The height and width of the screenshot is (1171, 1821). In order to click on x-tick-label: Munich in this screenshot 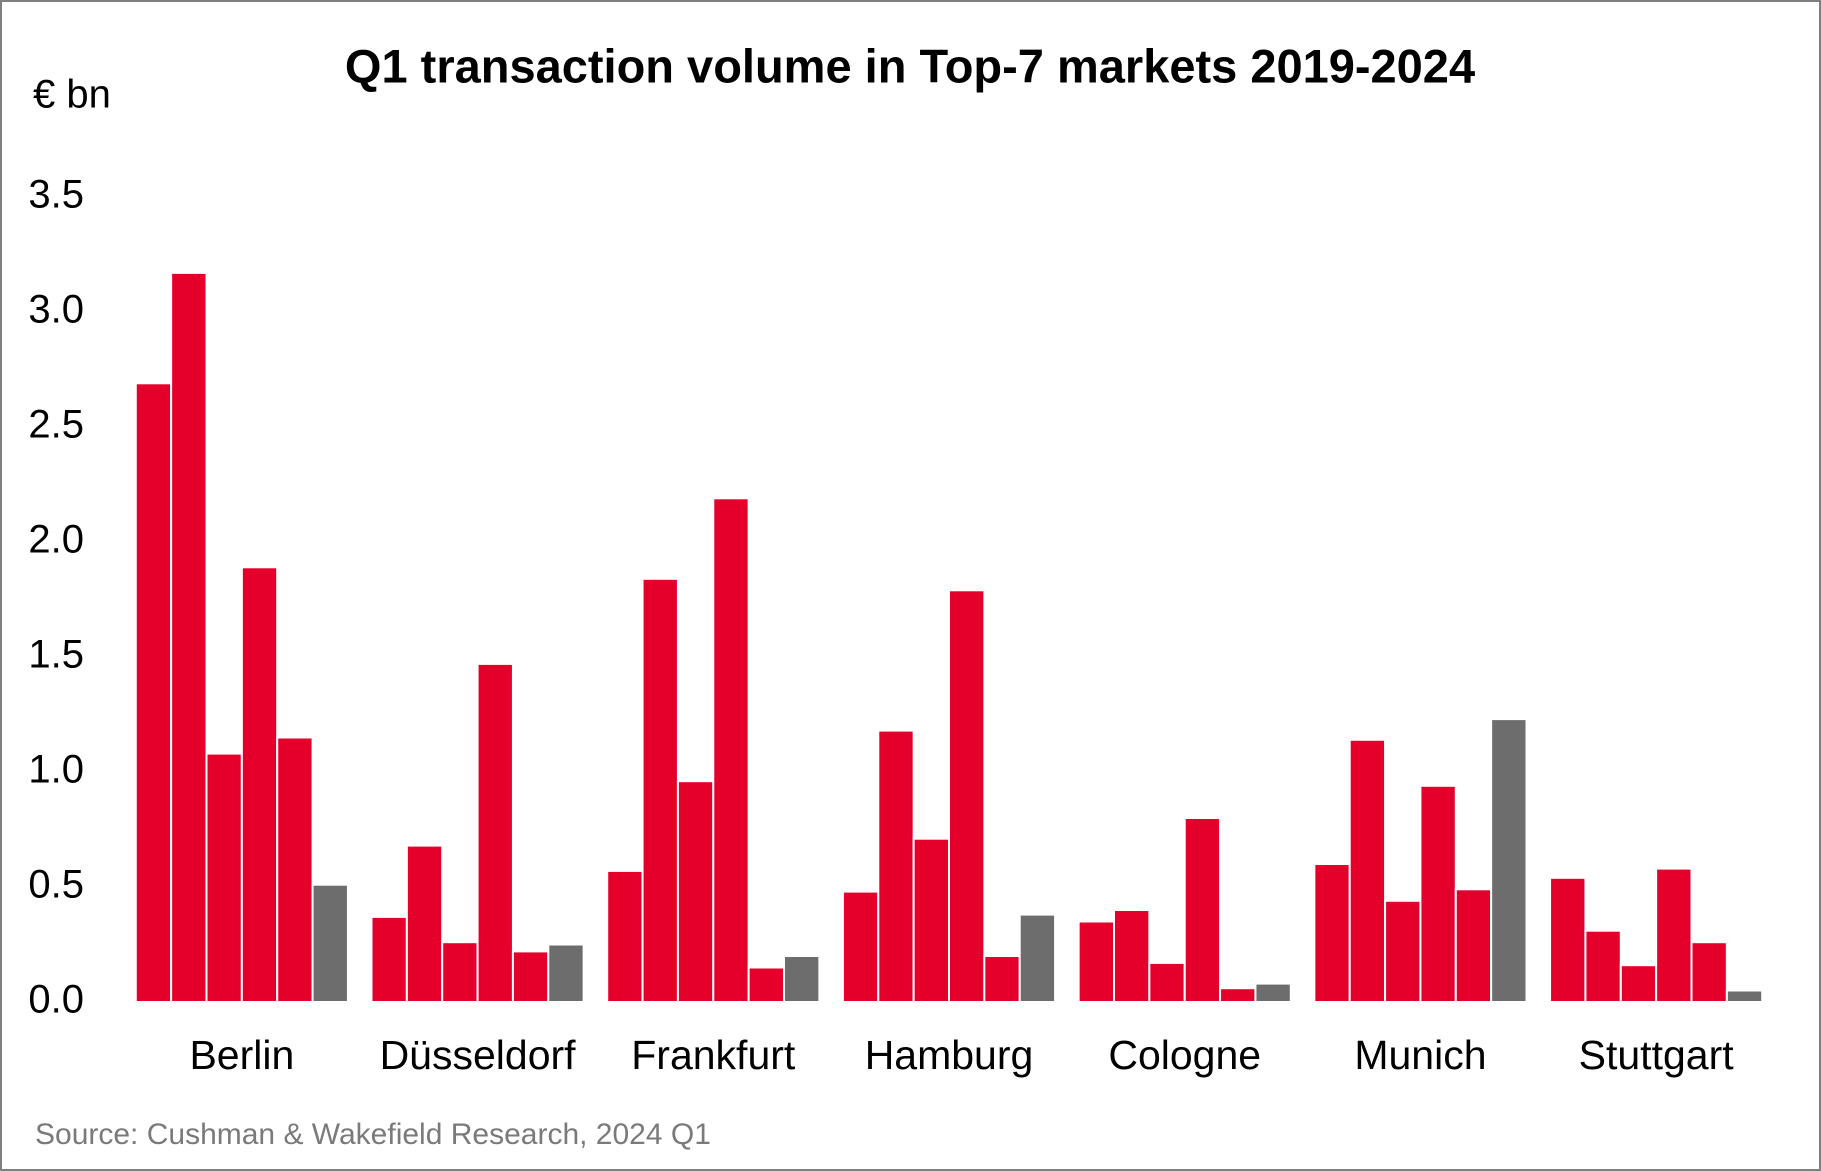, I will do `click(1420, 1055)`.